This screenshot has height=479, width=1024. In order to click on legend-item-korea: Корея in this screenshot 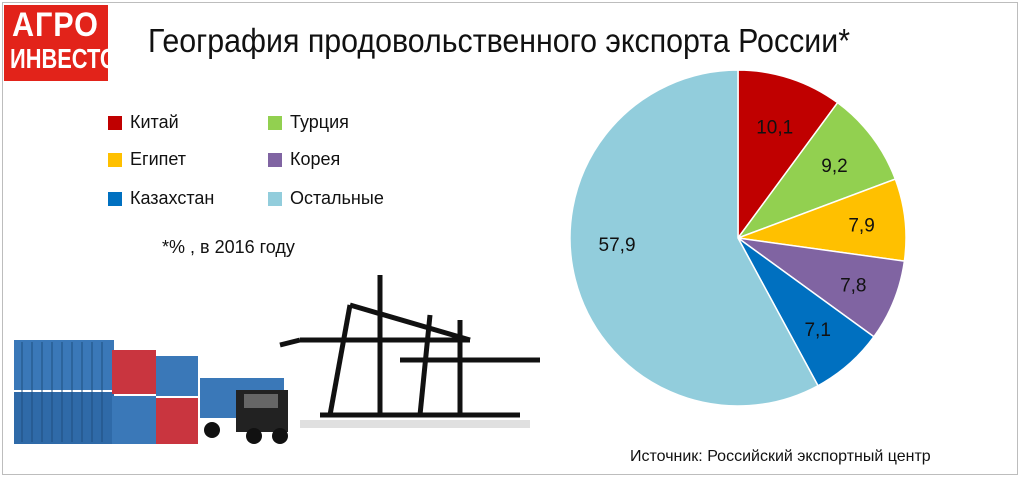, I will do `click(304, 159)`.